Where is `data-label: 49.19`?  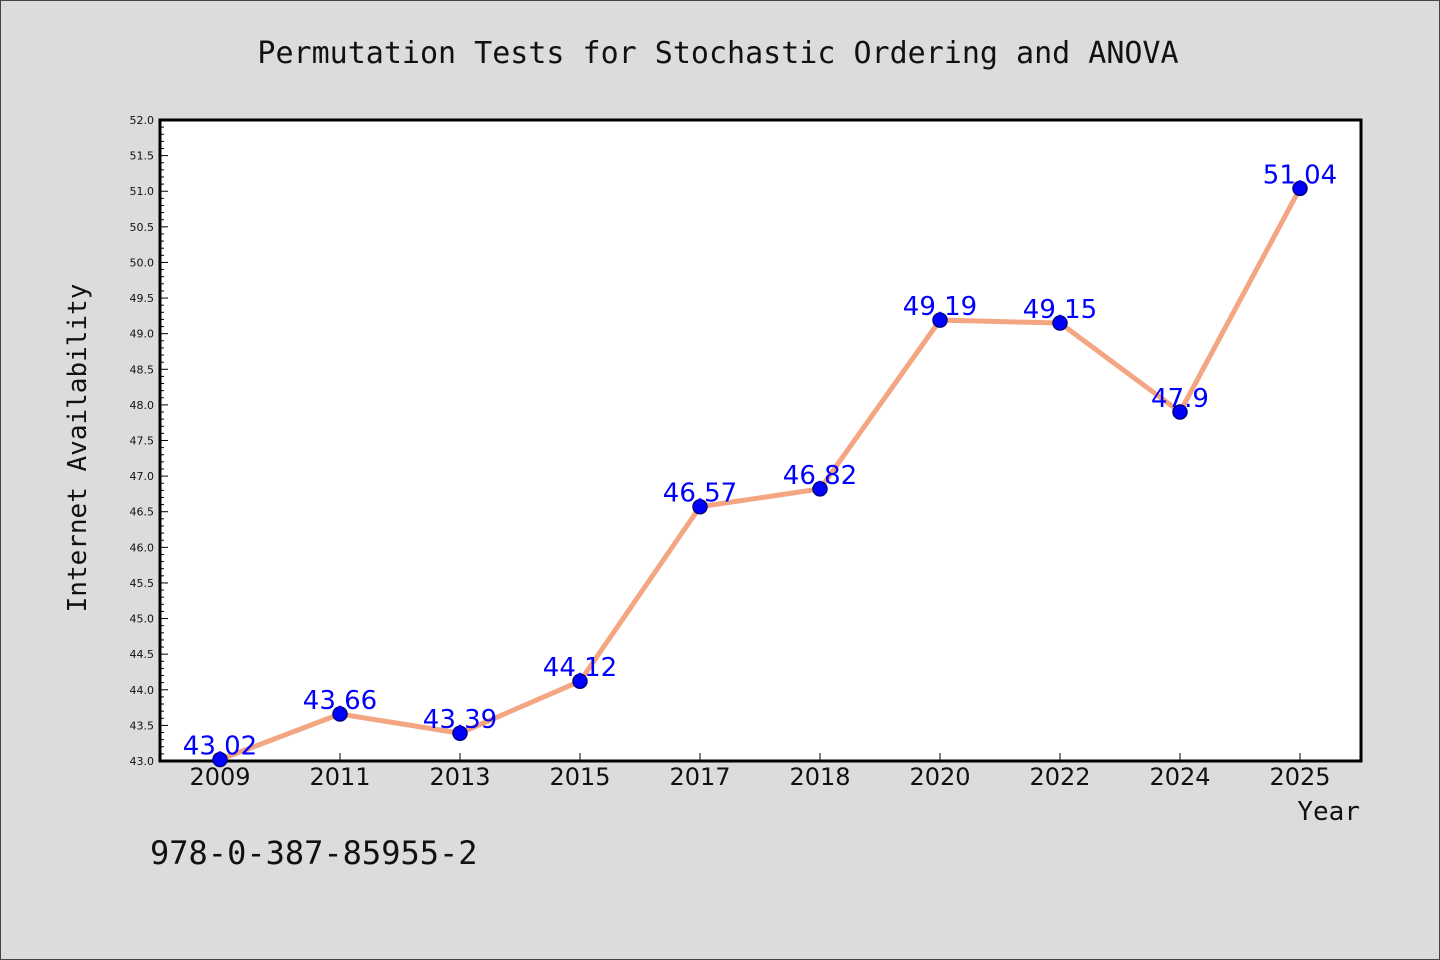 data-label: 49.19 is located at coordinates (940, 307).